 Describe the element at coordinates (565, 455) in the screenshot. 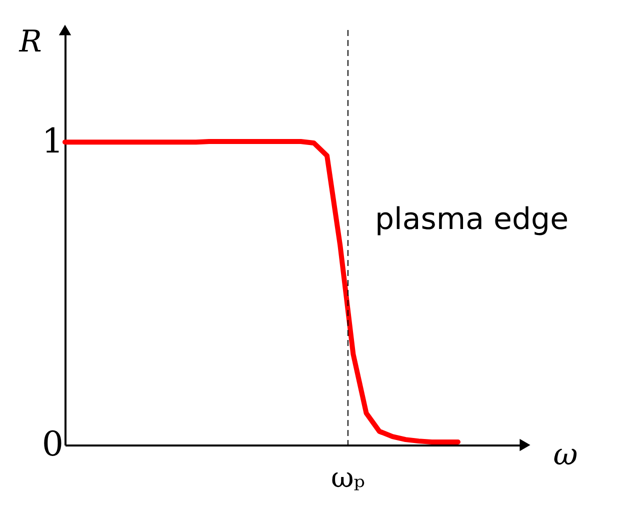

I see `x-axis-title: ω` at that location.